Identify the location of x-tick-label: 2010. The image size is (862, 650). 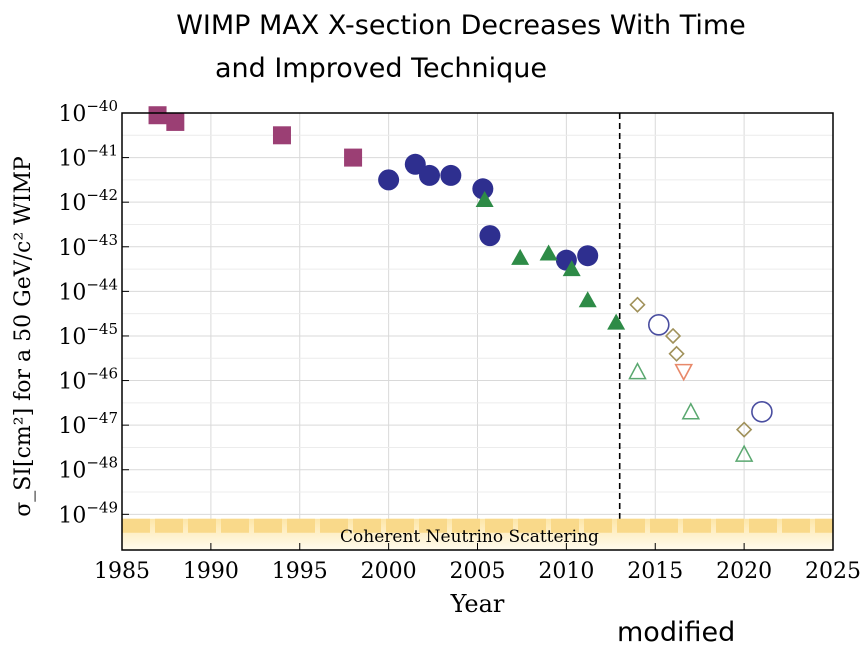
(566, 571).